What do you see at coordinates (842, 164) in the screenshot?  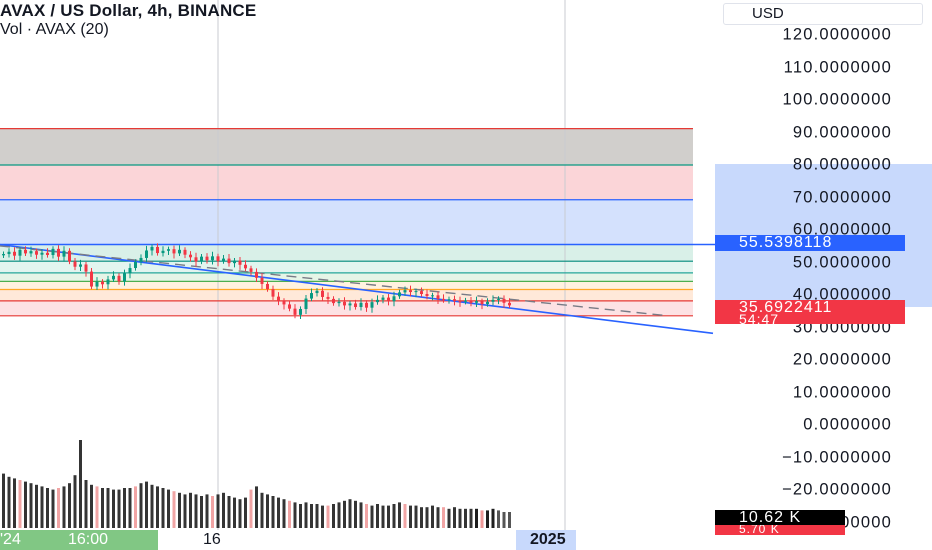 I see `price-axis-label: 80.0000000` at bounding box center [842, 164].